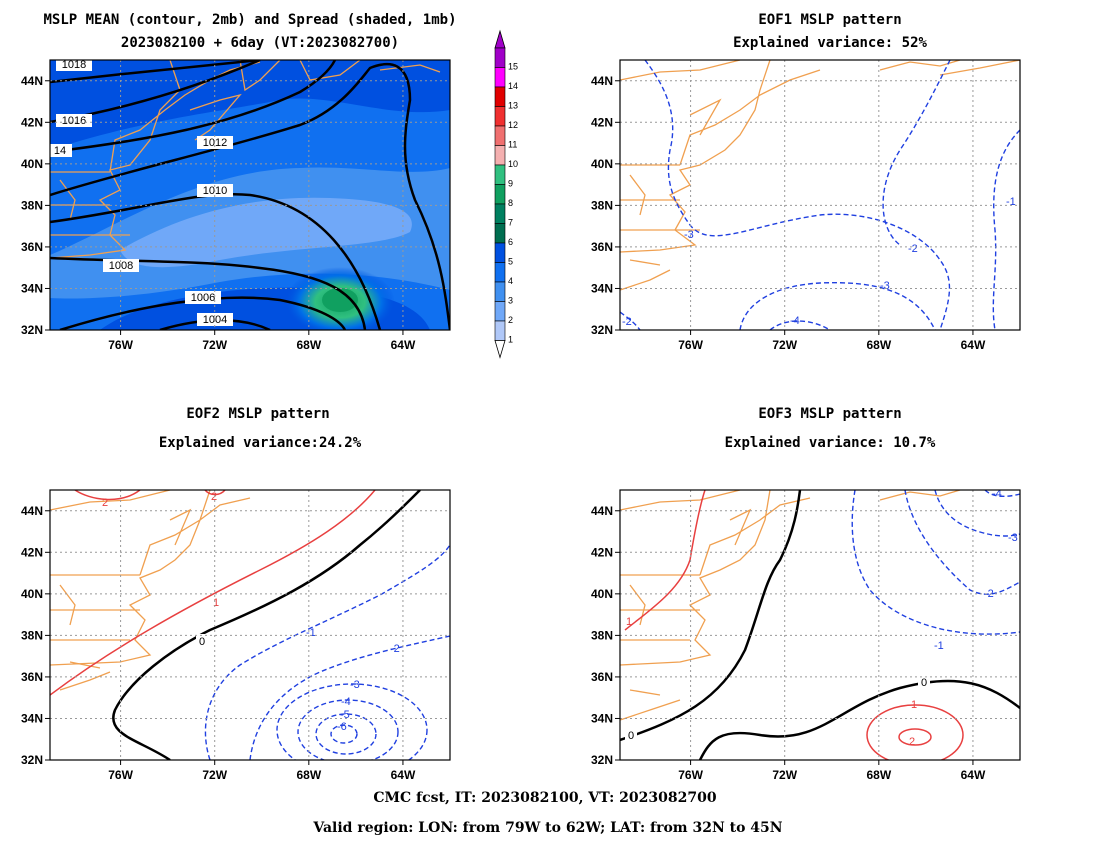  Describe the element at coordinates (150, 590) in the screenshot. I see `panel3-coastline` at that location.